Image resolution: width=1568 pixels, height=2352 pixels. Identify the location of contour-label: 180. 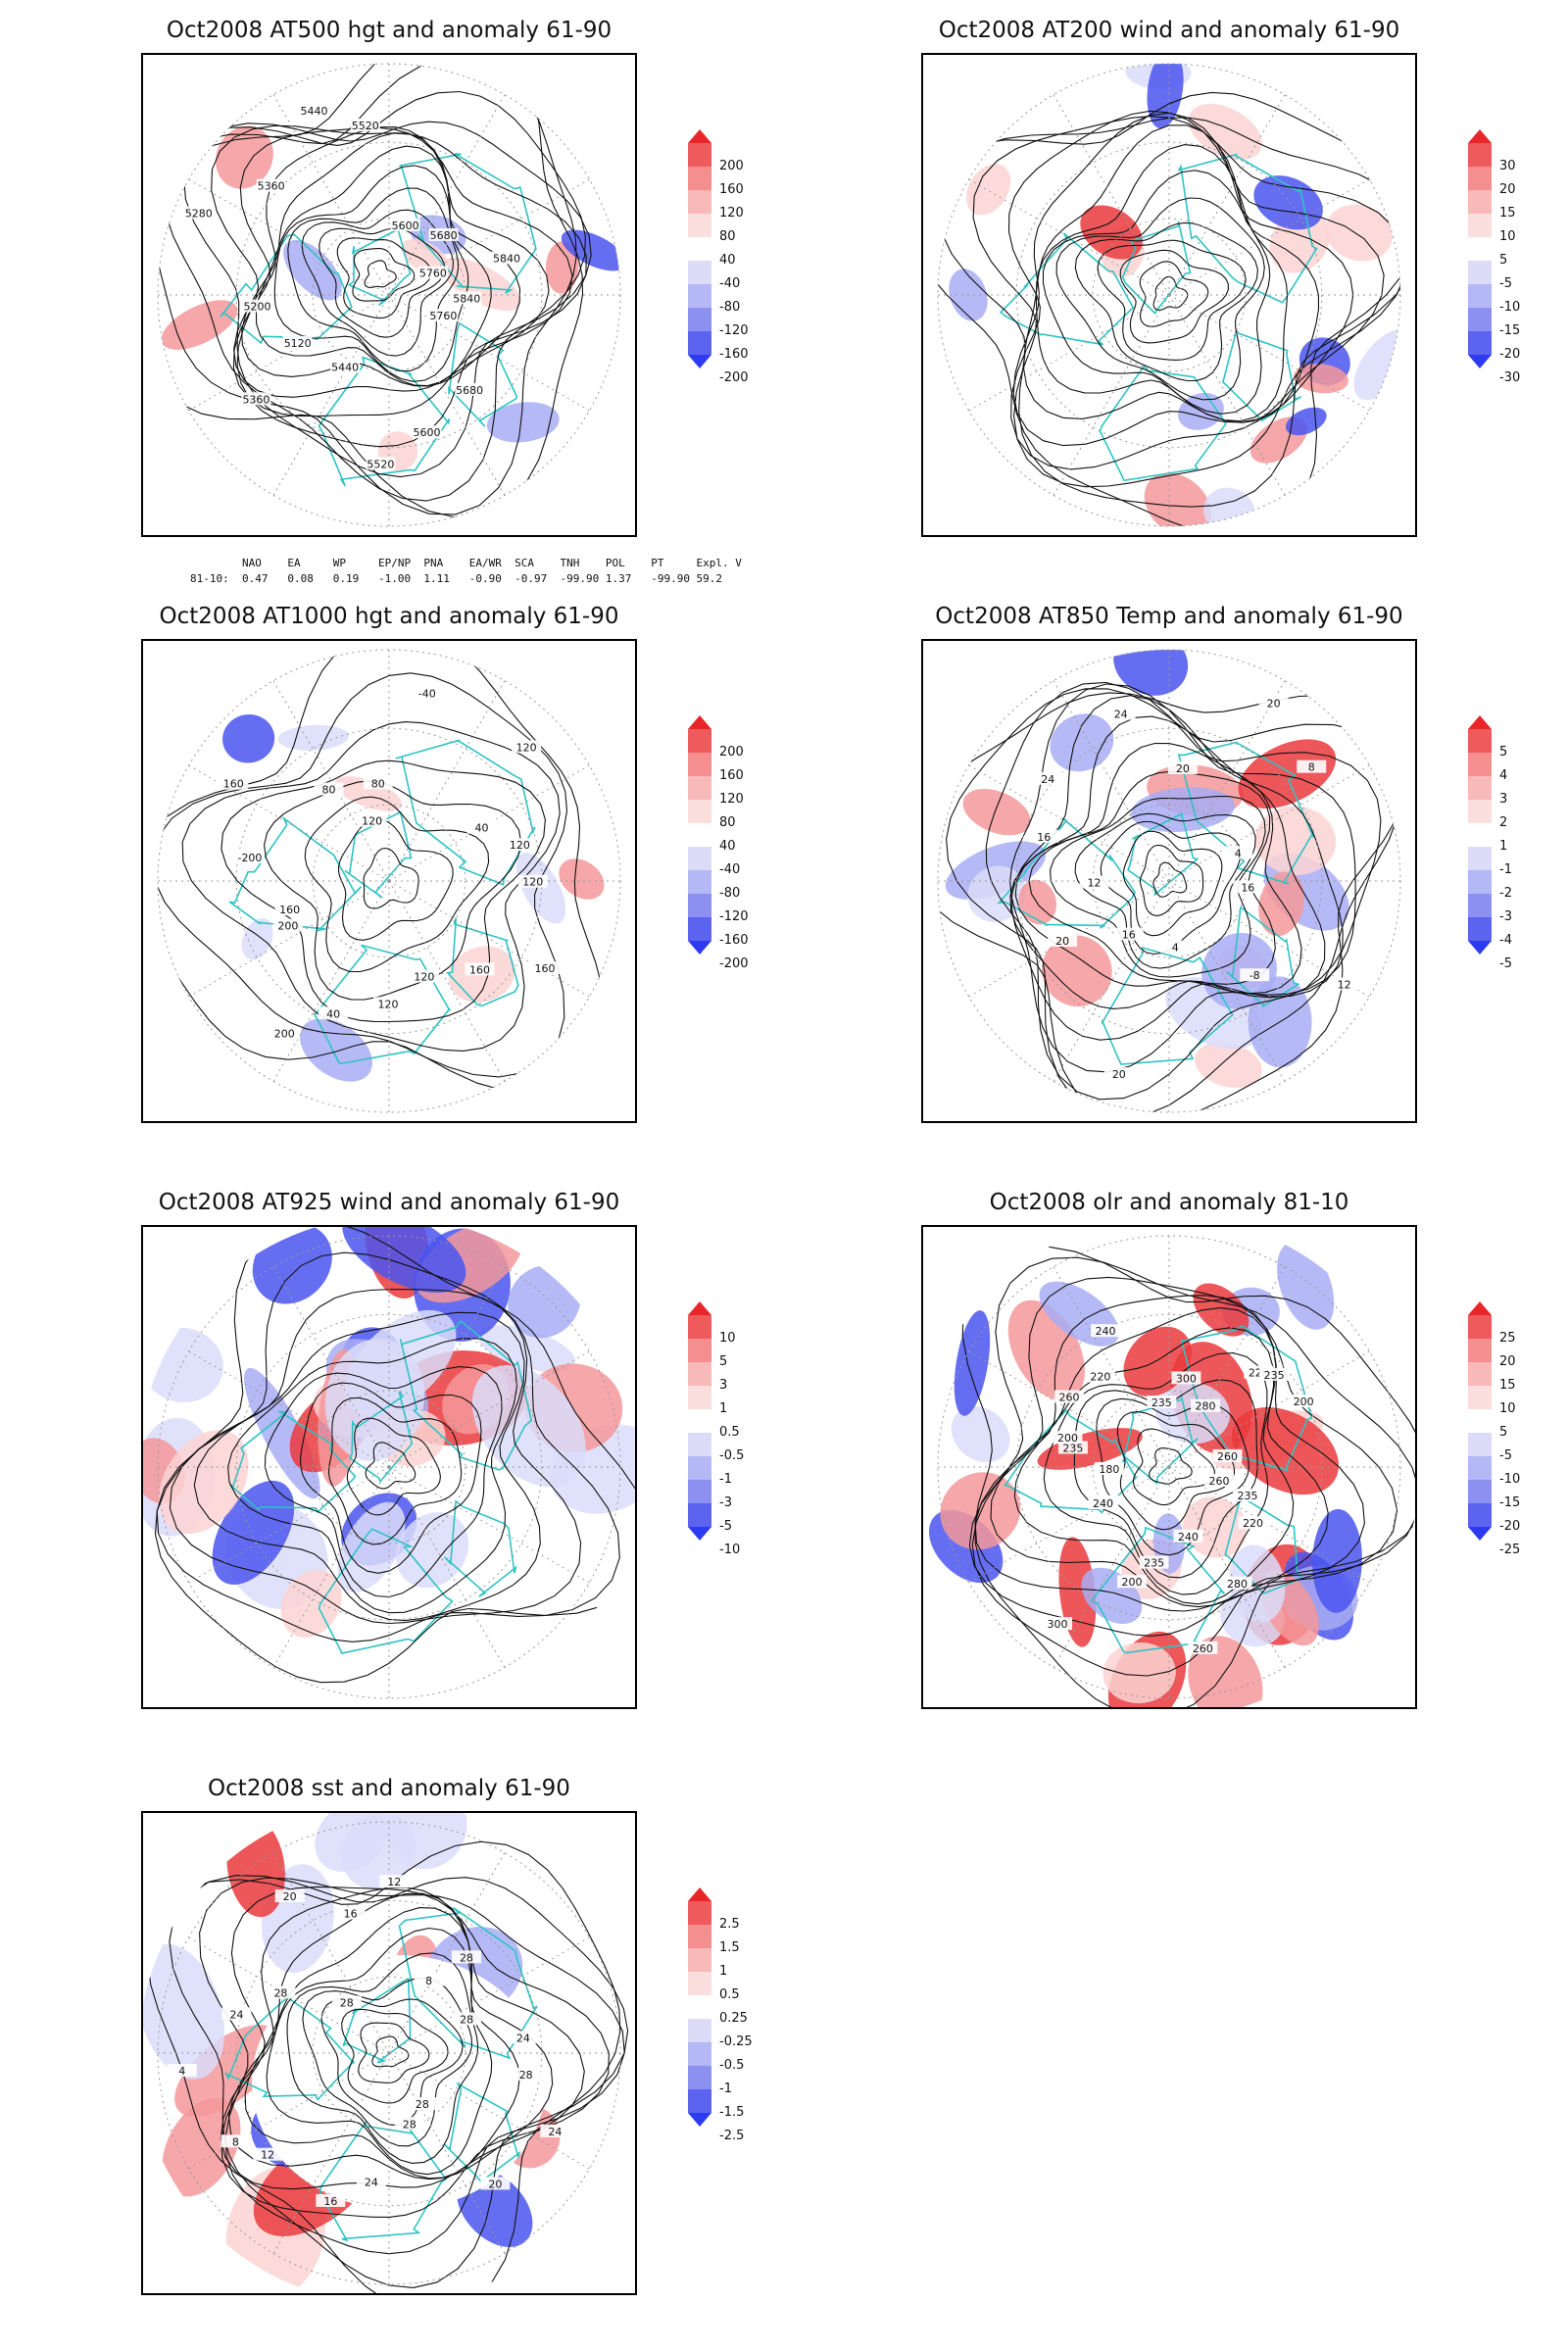
(1109, 1469).